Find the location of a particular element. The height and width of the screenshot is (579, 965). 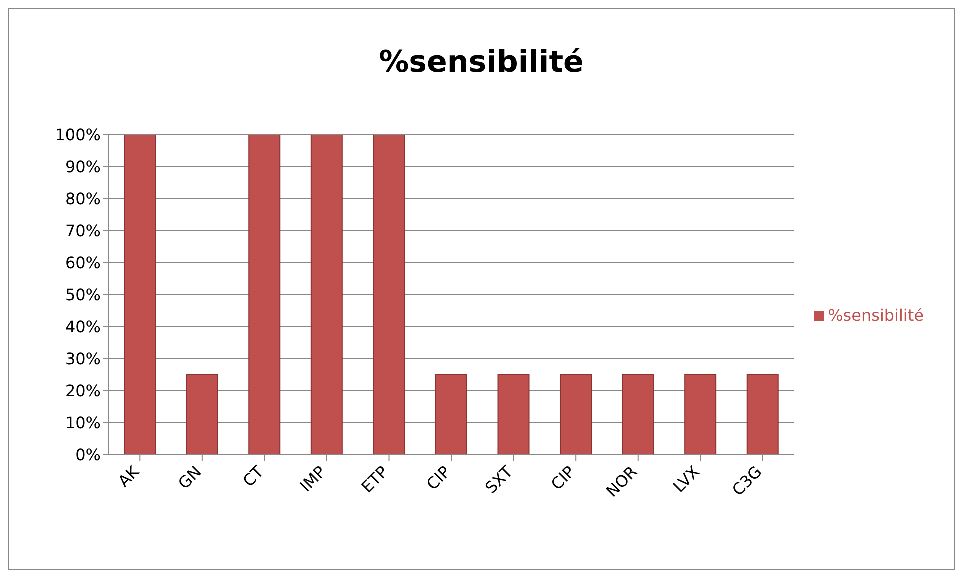

y-tick-label: 30% is located at coordinates (83, 359).